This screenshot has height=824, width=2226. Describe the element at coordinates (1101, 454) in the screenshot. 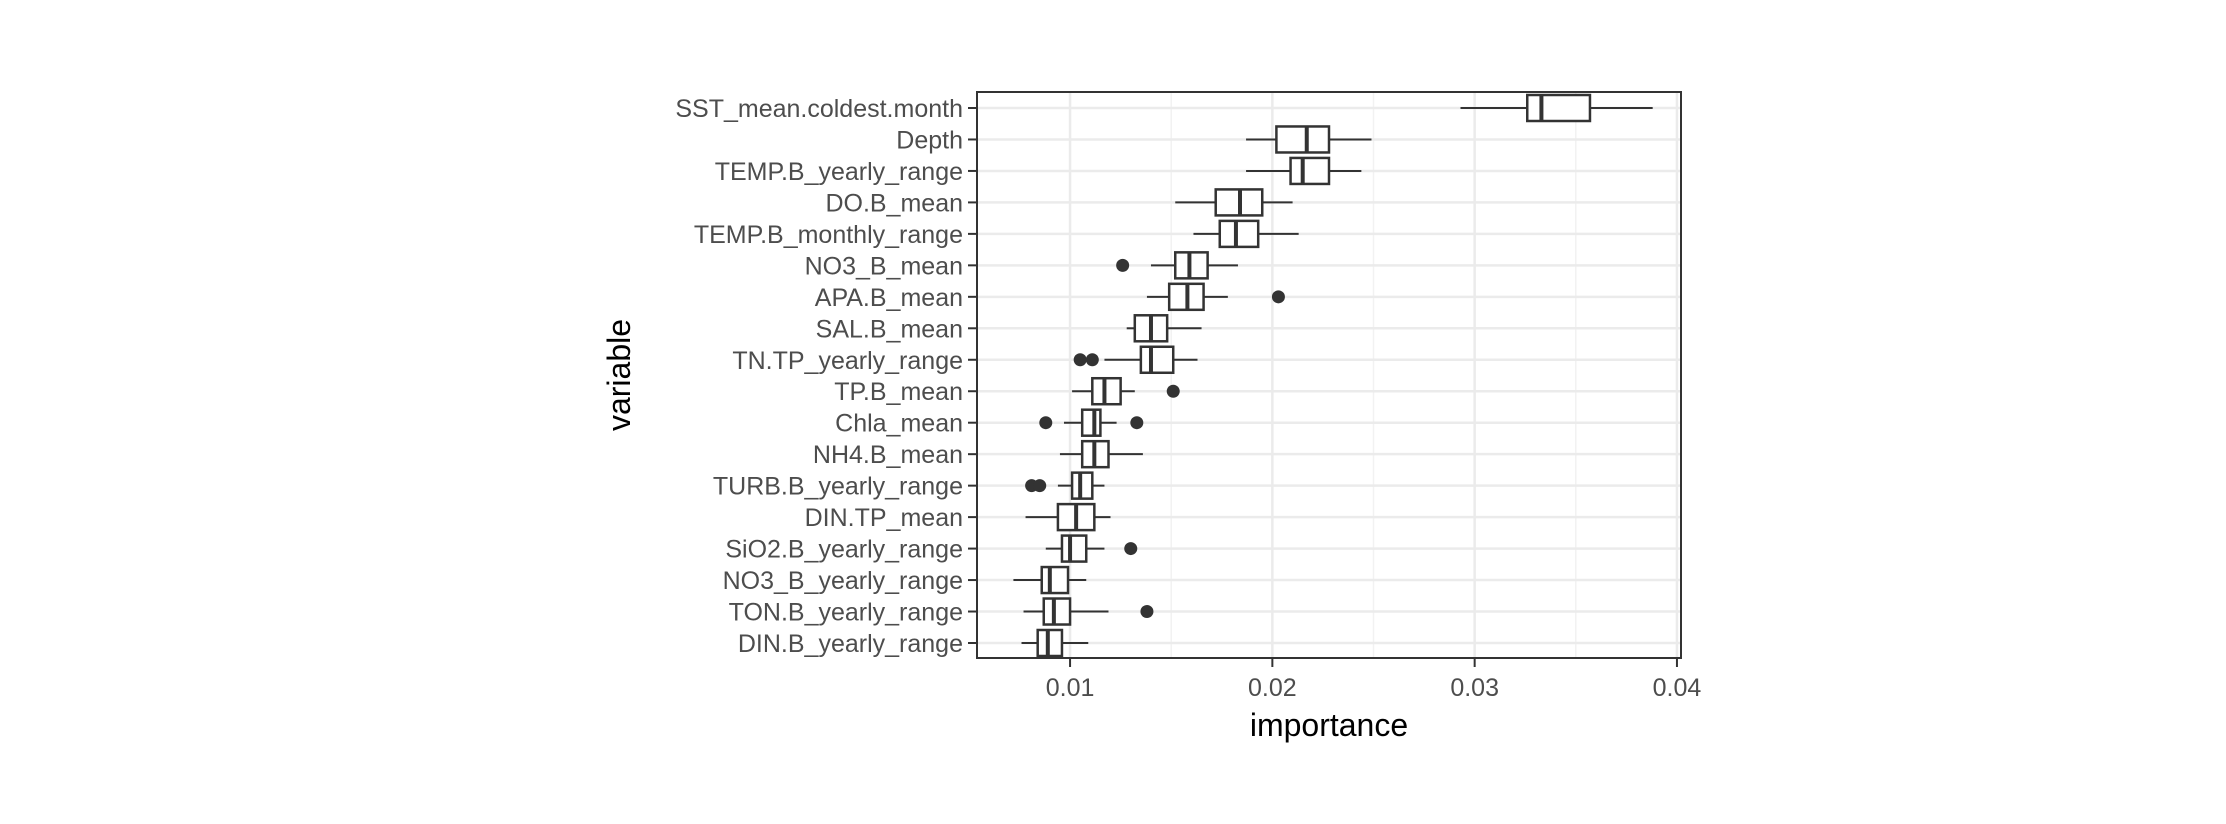

I see `box-NH4.B_mean` at that location.